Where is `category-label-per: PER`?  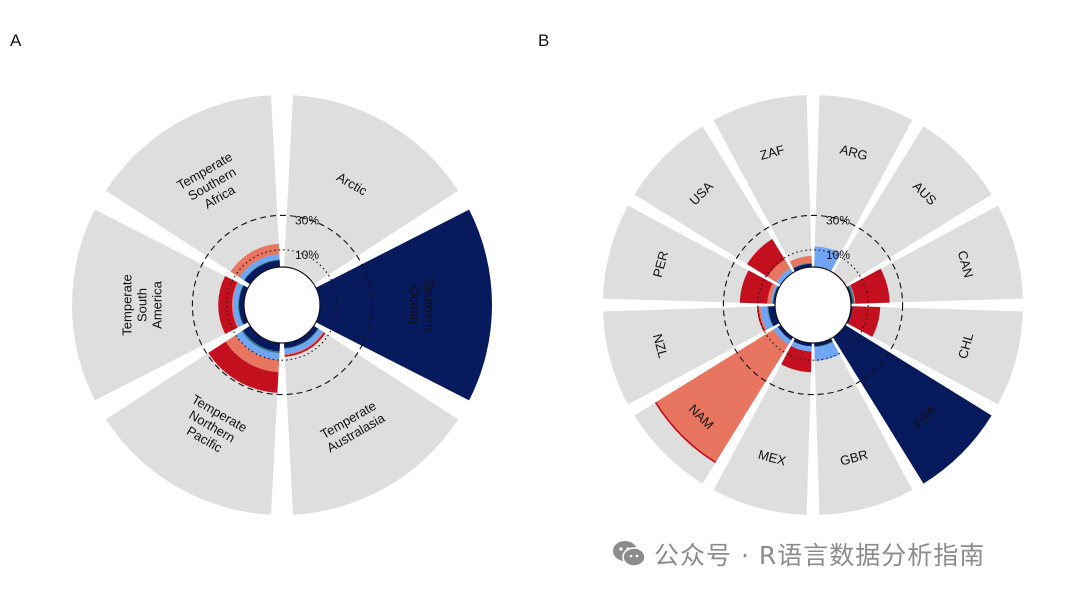
category-label-per: PER is located at coordinates (660, 264).